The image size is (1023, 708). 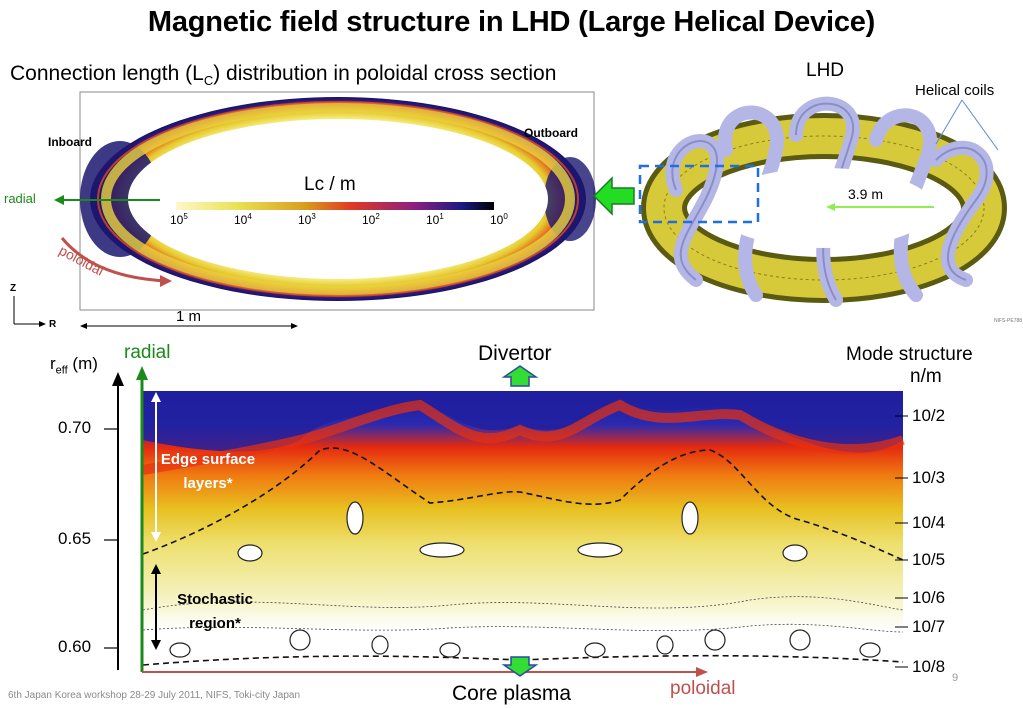 I want to click on divertor-arrow, so click(x=520, y=376).